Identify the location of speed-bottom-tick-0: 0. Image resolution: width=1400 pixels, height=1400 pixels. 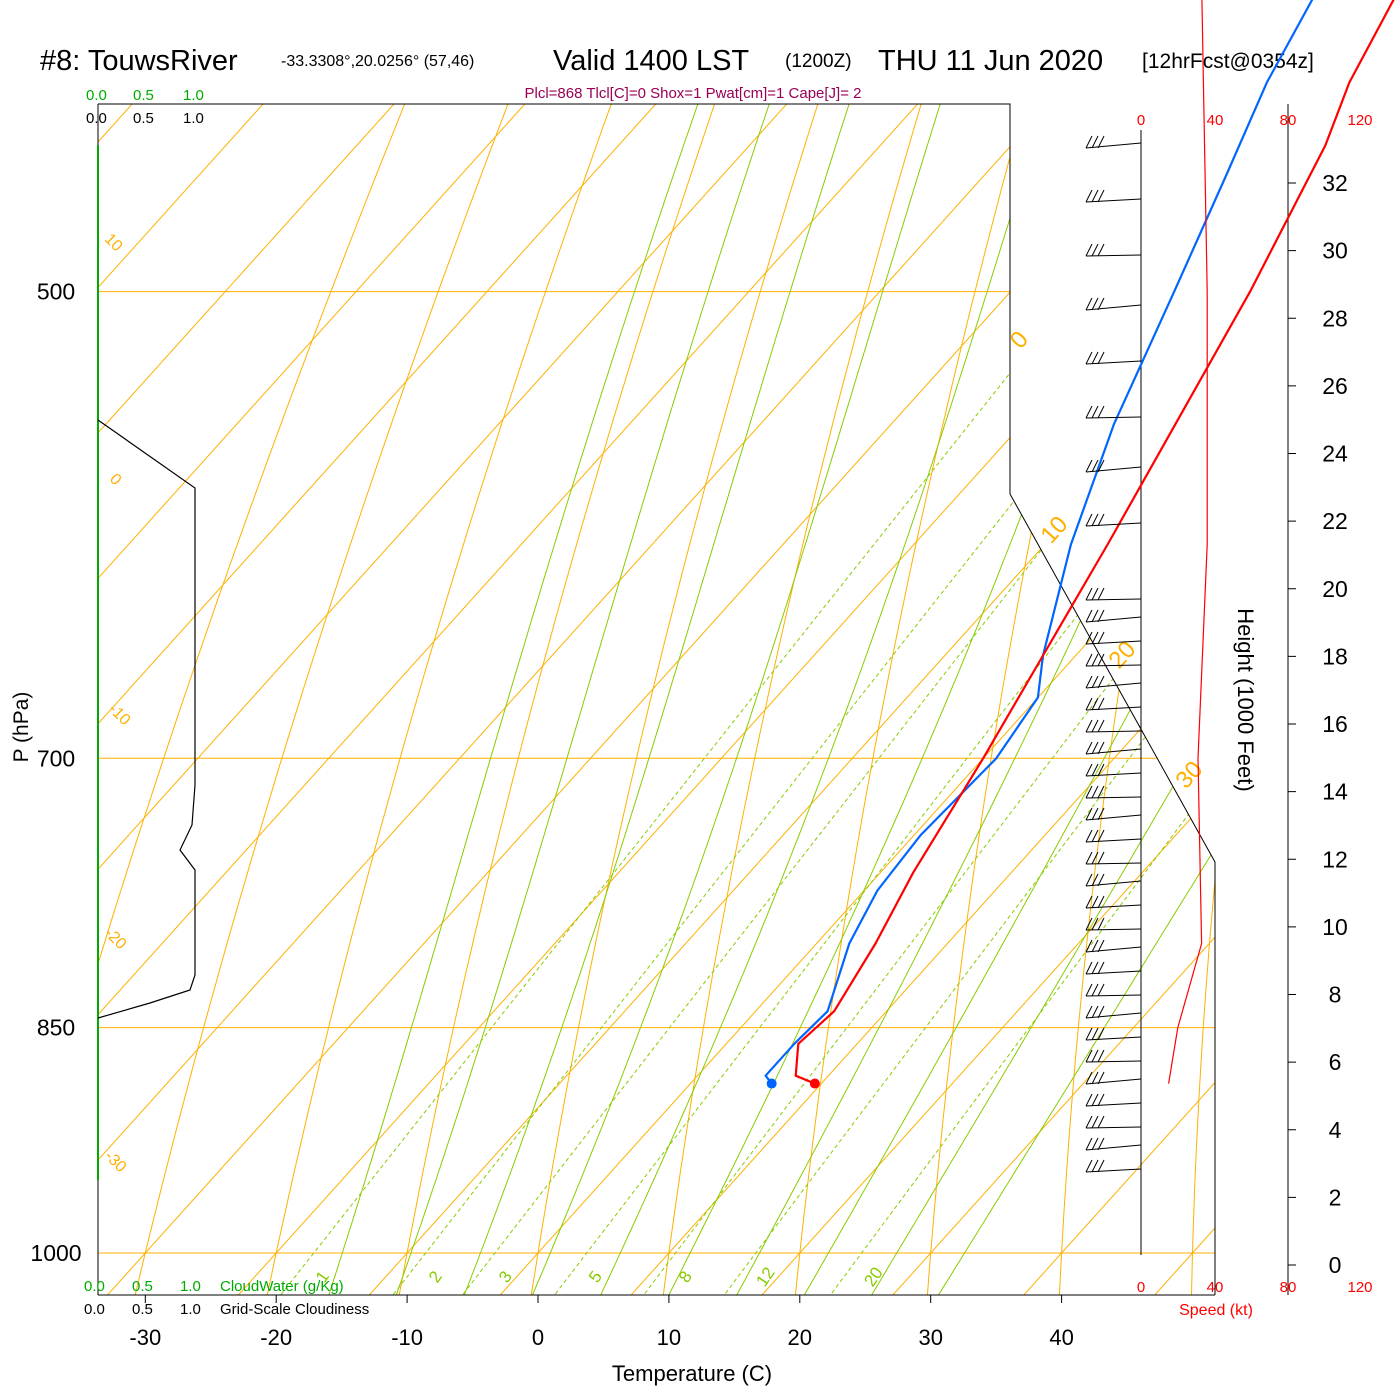
(1141, 1287).